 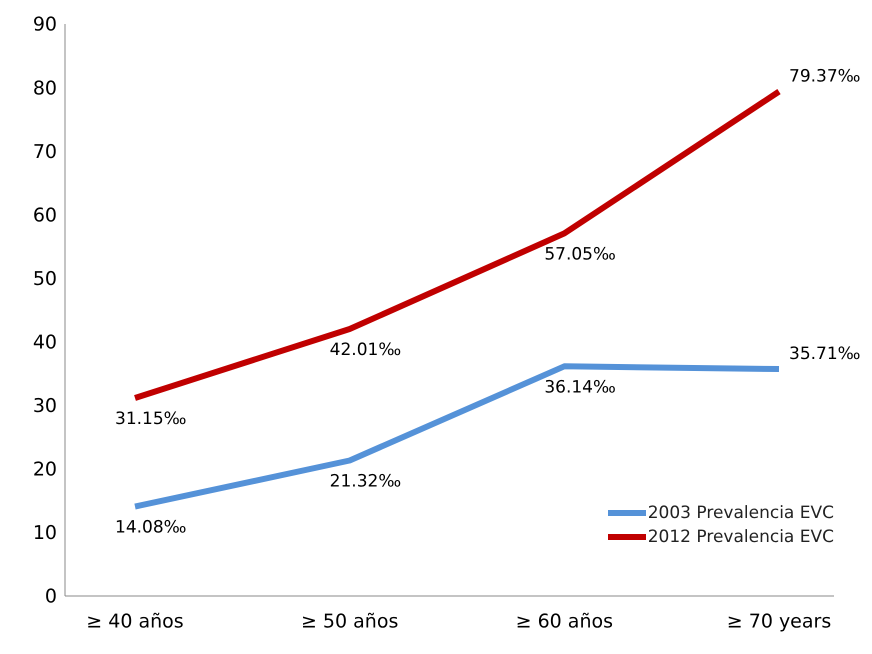 What do you see at coordinates (44, 25) in the screenshot?
I see `y-tick-label: 90` at bounding box center [44, 25].